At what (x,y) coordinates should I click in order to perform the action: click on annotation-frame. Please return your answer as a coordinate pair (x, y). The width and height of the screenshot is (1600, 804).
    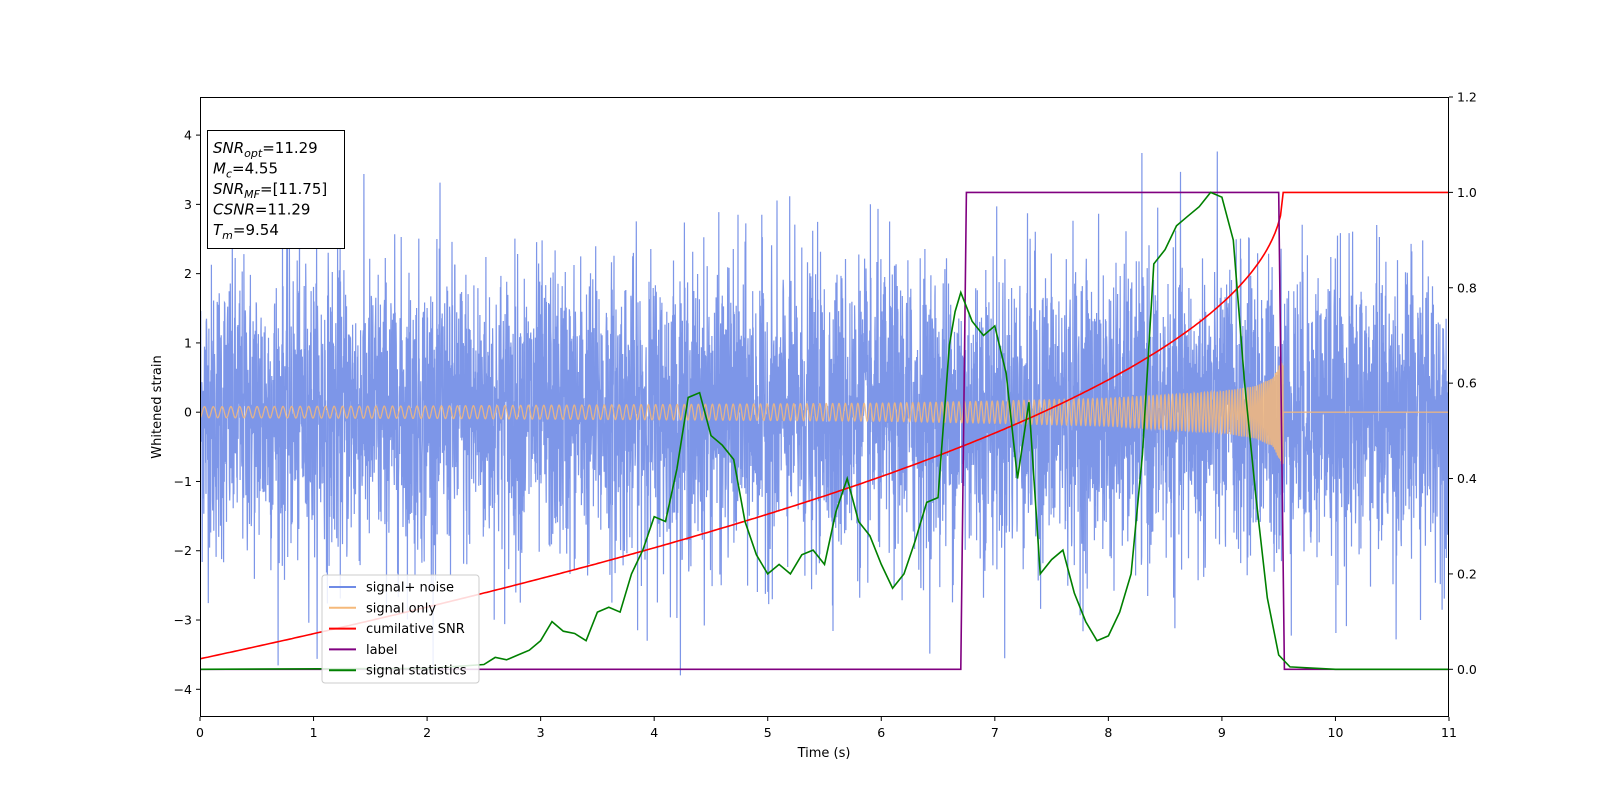
    Looking at the image, I should click on (276, 189).